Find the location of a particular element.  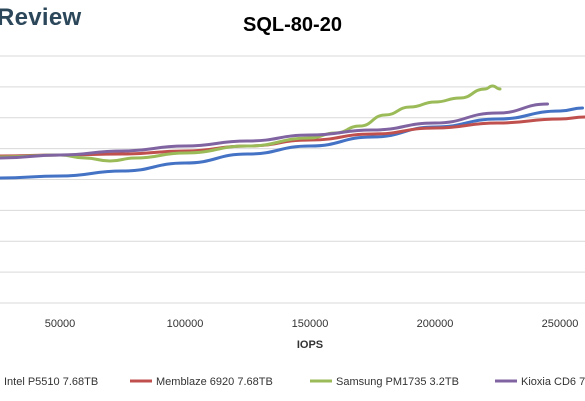

legend-item: Samsung PM1735 3.2TB is located at coordinates (384, 382).